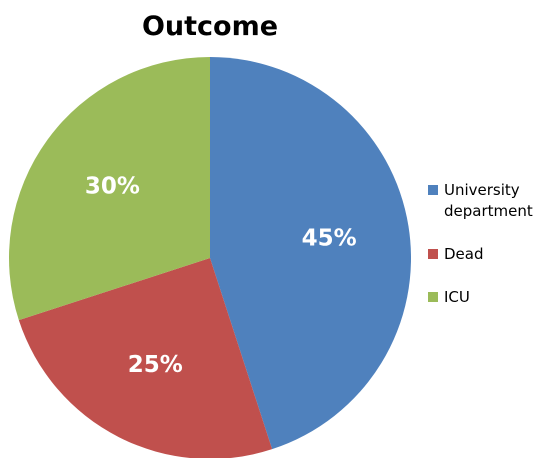  Describe the element at coordinates (112, 187) in the screenshot. I see `data-label: 30%` at that location.